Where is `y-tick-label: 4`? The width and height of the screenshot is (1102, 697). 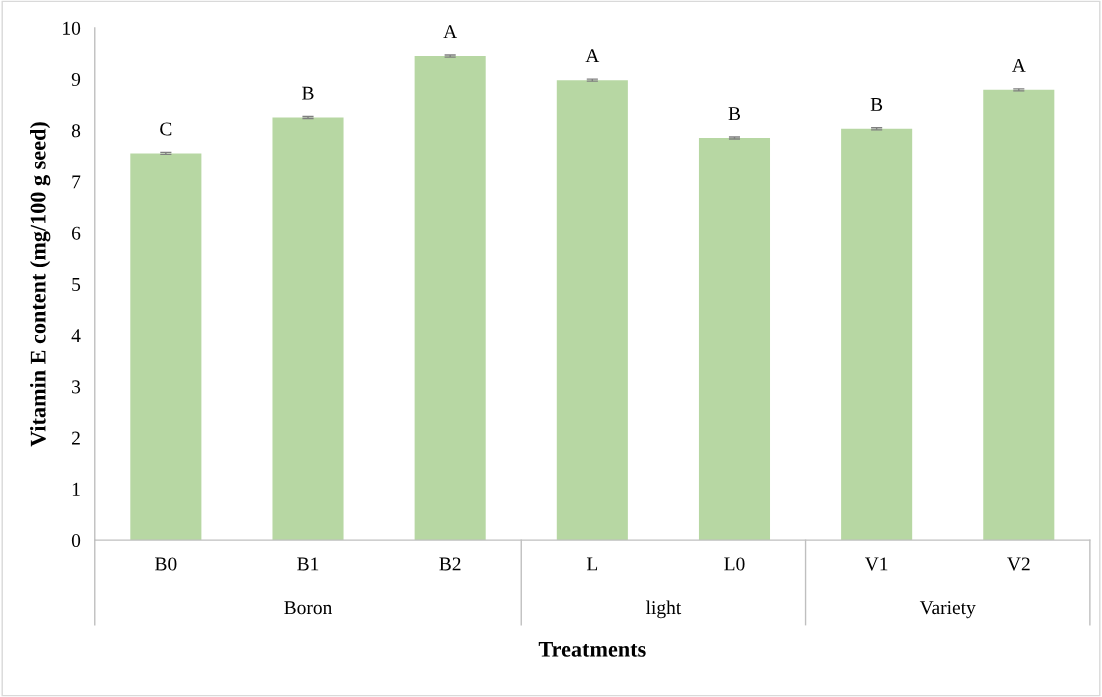 y-tick-label: 4 is located at coordinates (76, 335).